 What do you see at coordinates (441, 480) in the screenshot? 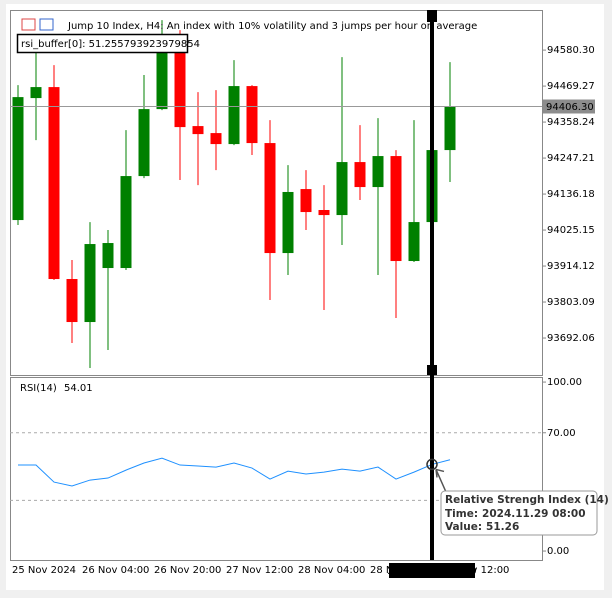
I see `tooltip-arrow` at bounding box center [441, 480].